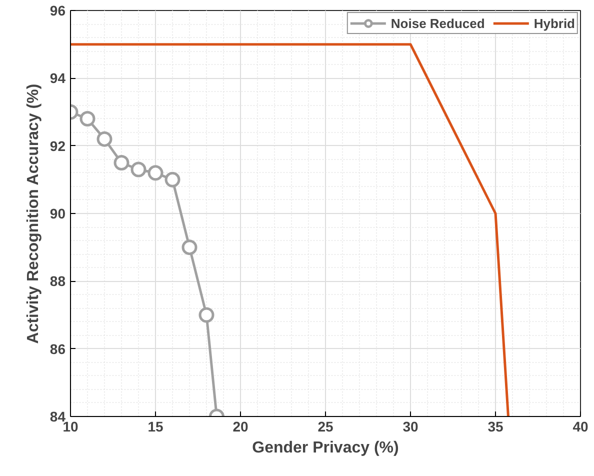 The height and width of the screenshot is (476, 594). I want to click on x-axis-title: Gender Privacy (%), so click(325, 448).